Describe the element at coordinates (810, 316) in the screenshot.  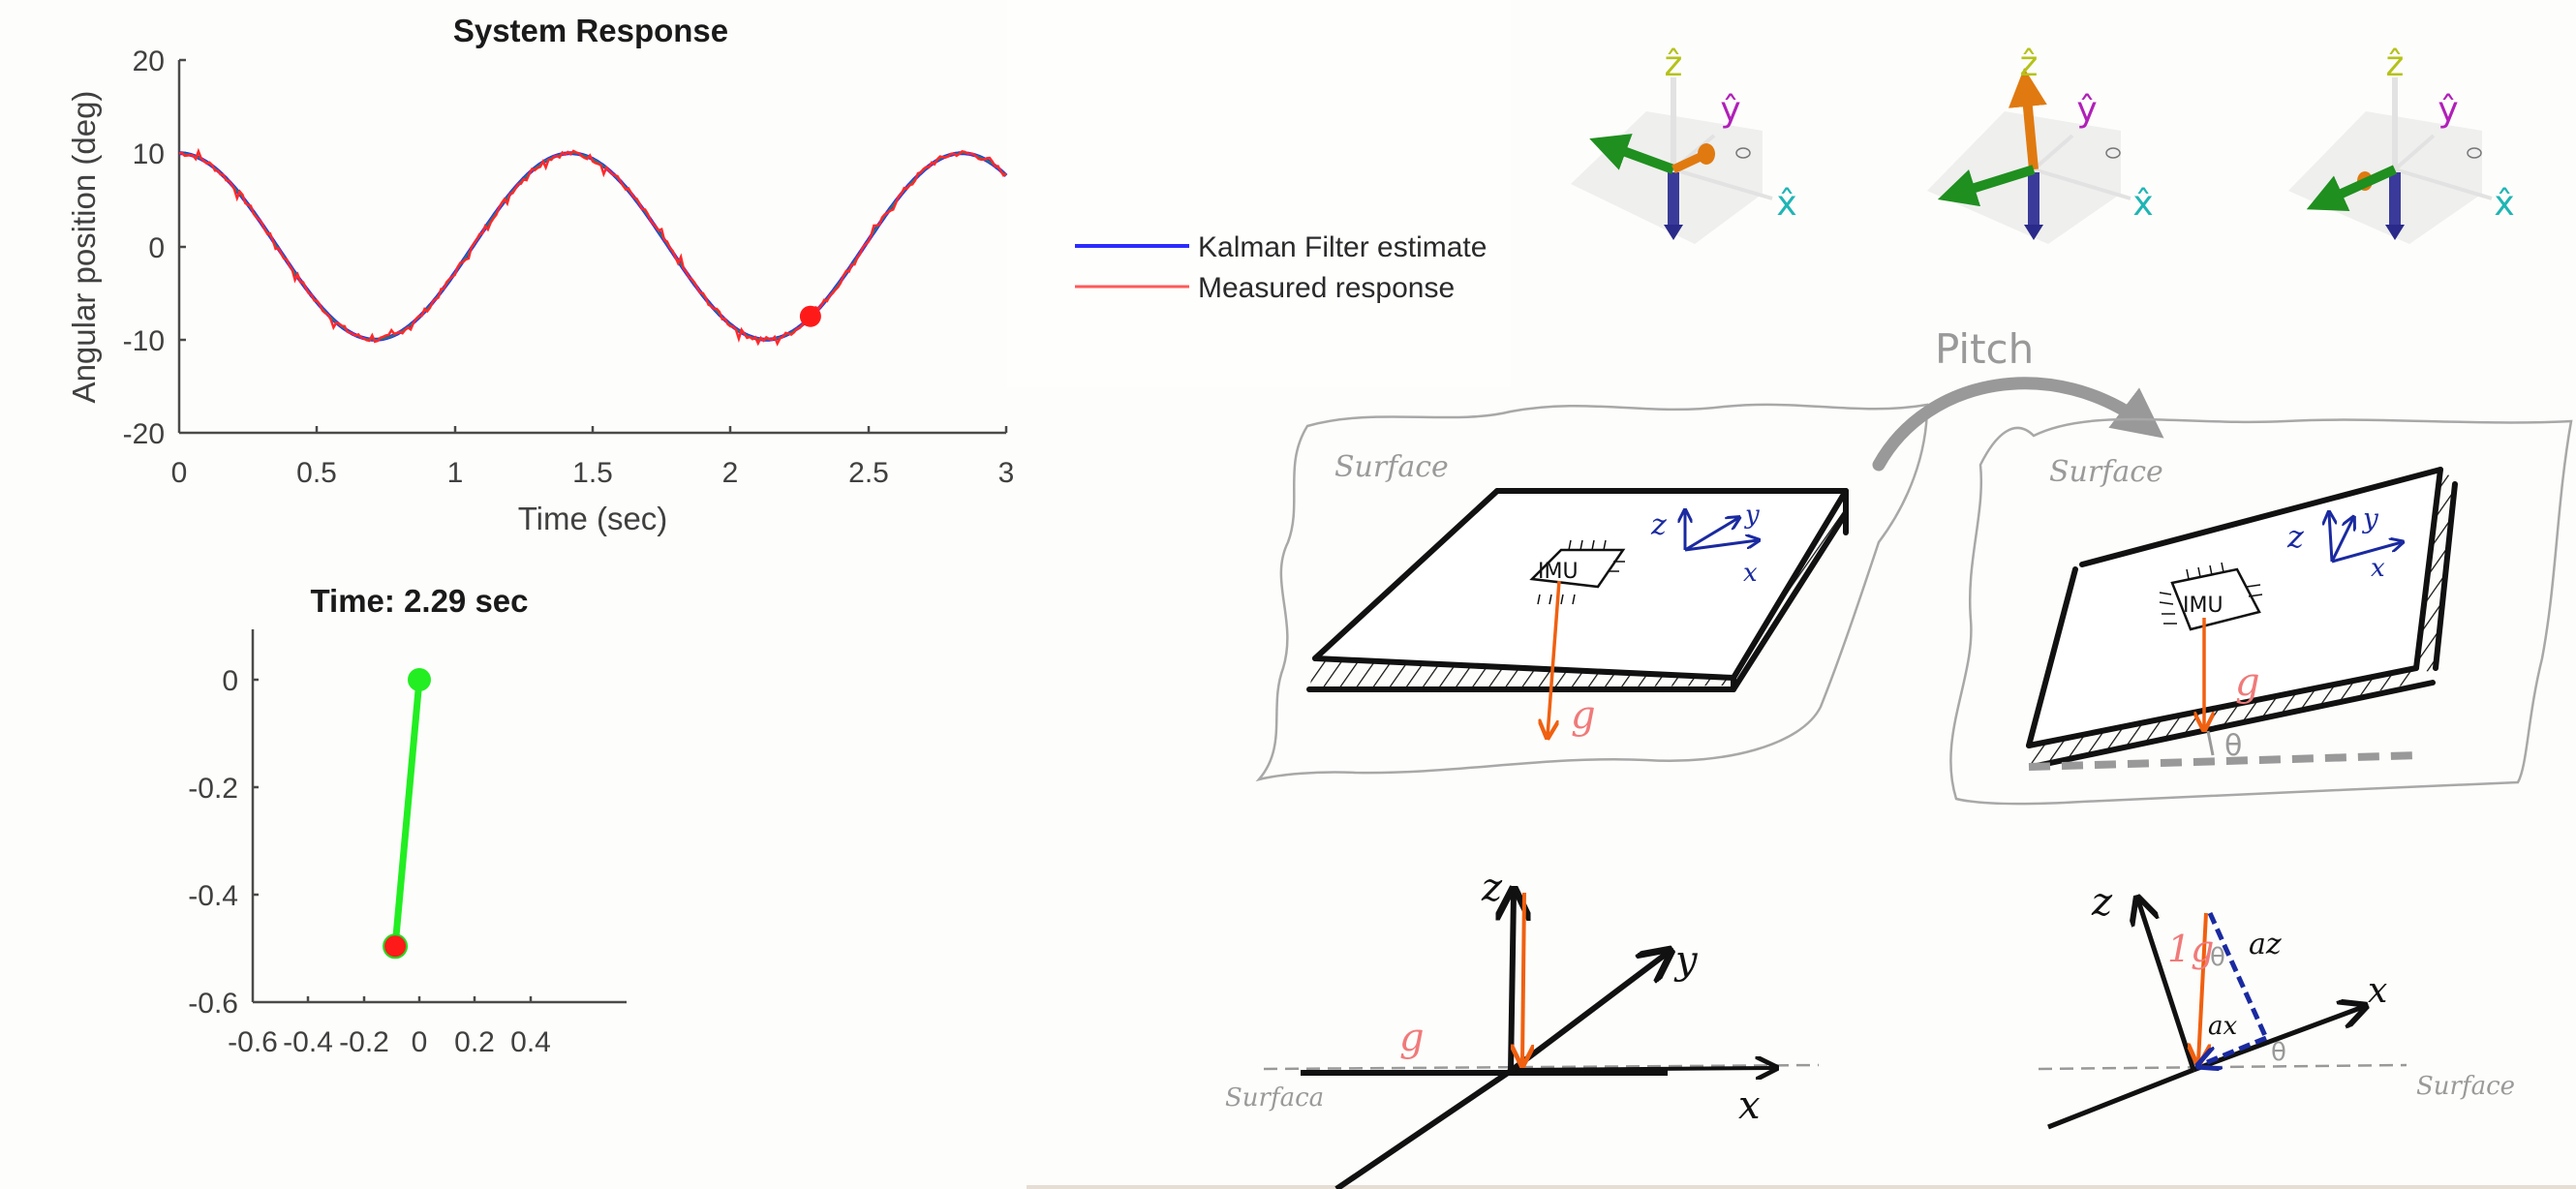
I see `current-time-marker` at that location.